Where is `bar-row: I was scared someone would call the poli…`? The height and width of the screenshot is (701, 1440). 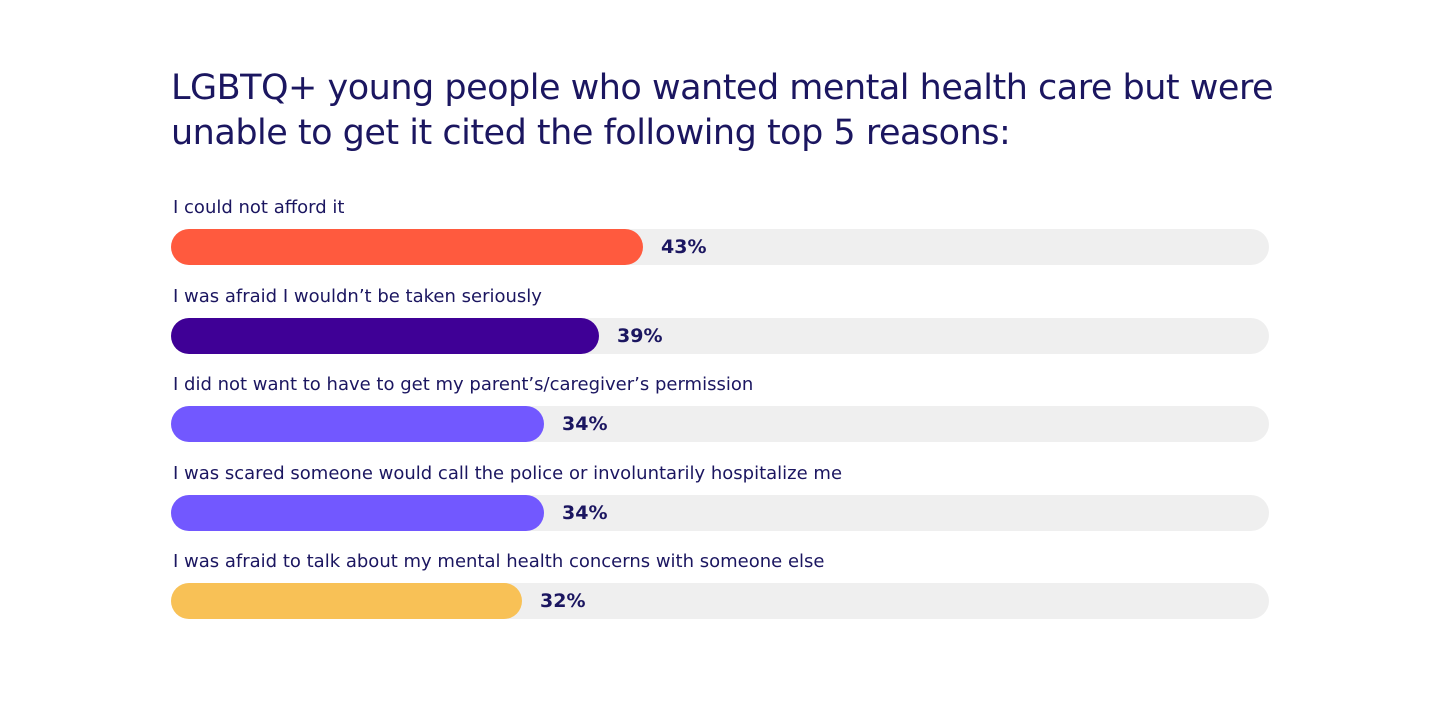
bar-row: I was scared someone would call the poli… is located at coordinates (720, 502).